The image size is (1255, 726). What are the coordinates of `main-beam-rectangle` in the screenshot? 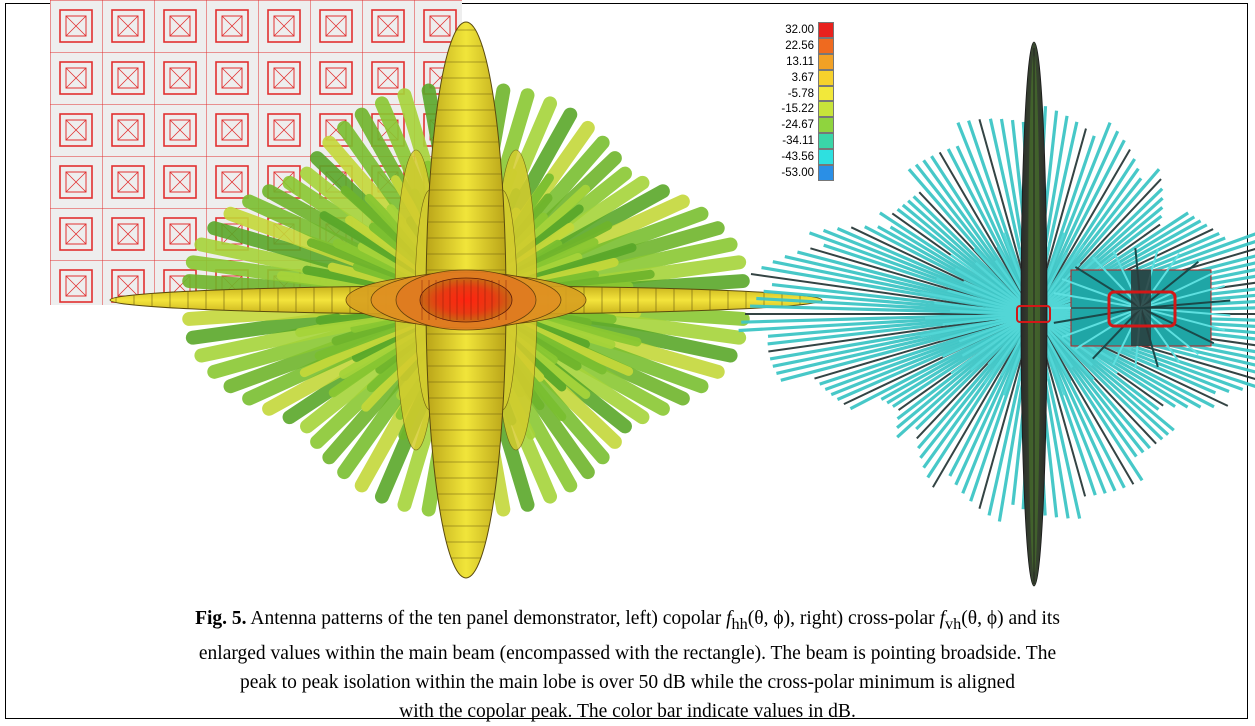 It's located at (1033, 314).